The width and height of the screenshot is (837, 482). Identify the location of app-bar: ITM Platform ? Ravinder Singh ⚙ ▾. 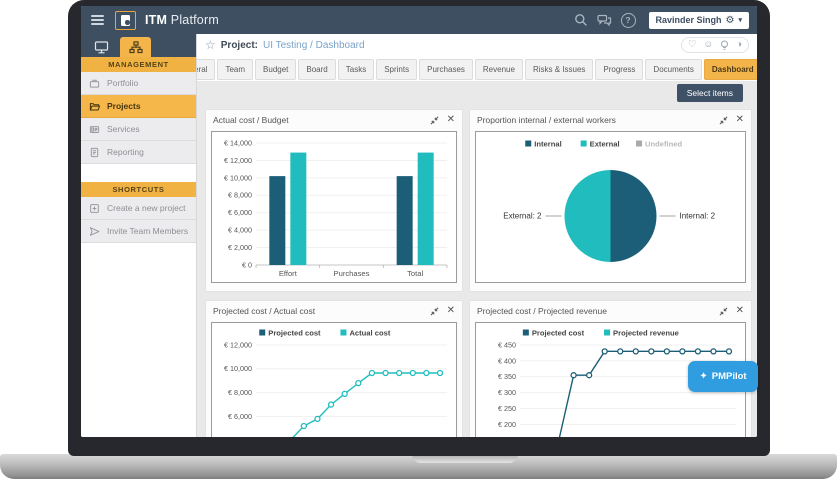
(419, 20).